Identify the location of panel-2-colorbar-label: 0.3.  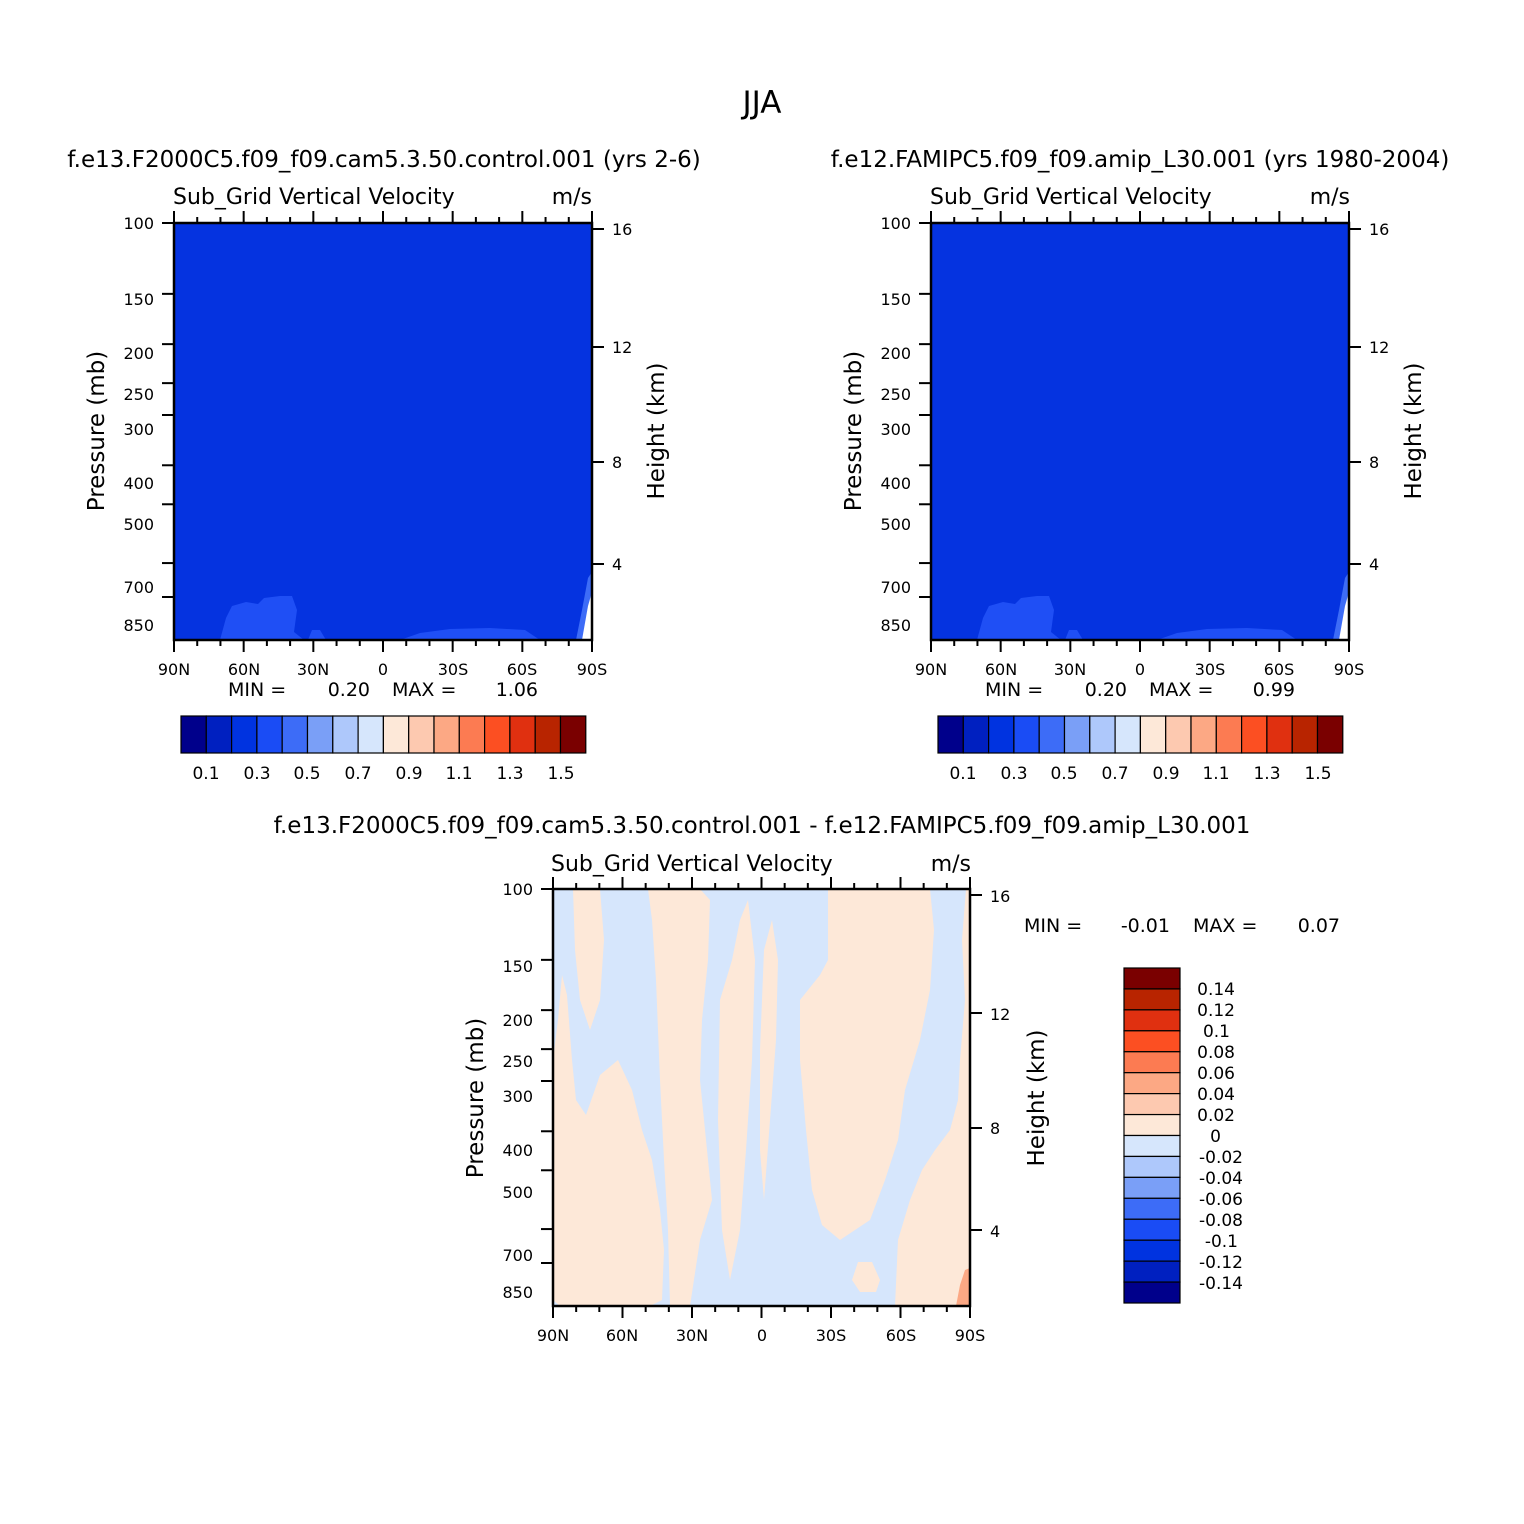
(1013, 774).